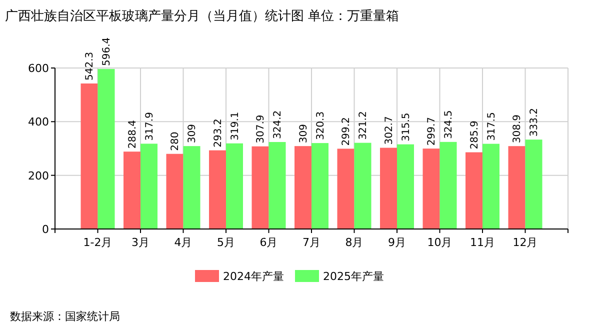 This screenshot has height=330, width=590. I want to click on data-label: 596.4, so click(107, 51).